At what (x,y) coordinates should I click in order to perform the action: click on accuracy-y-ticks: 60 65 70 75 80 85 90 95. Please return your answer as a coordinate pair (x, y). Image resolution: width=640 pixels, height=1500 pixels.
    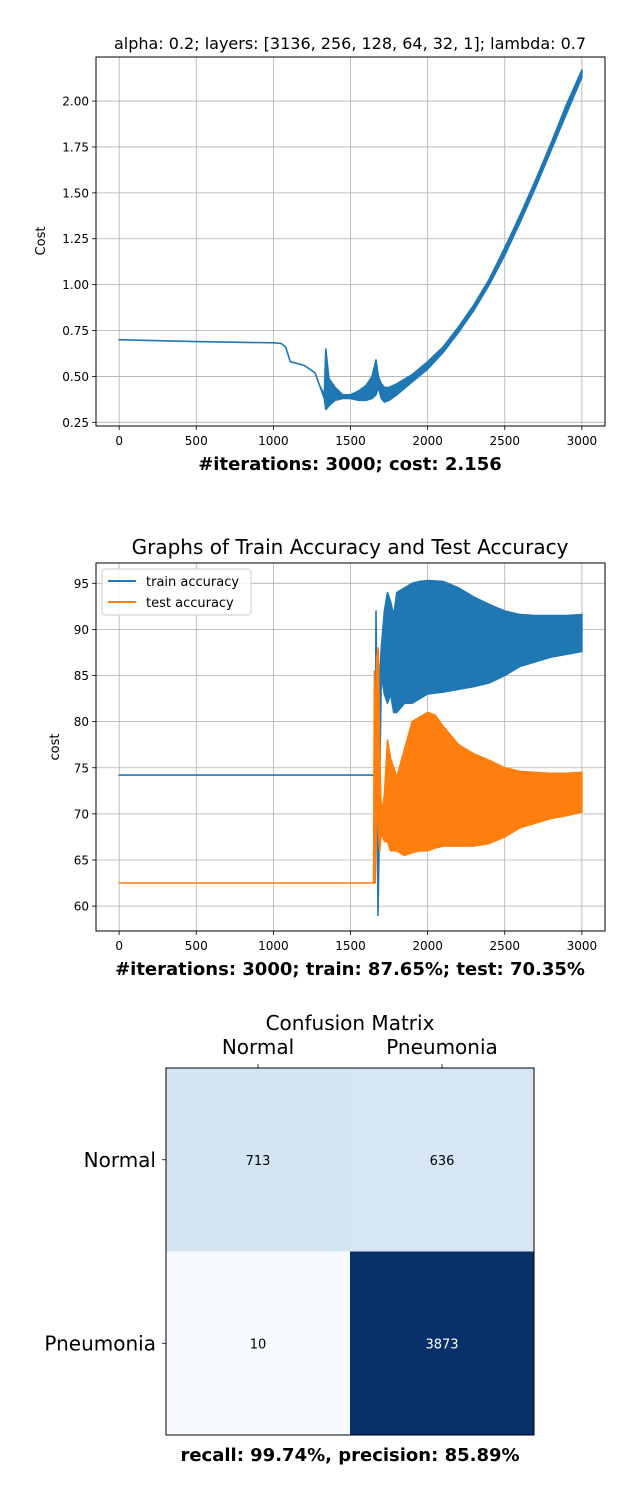
    Looking at the image, I should click on (85, 745).